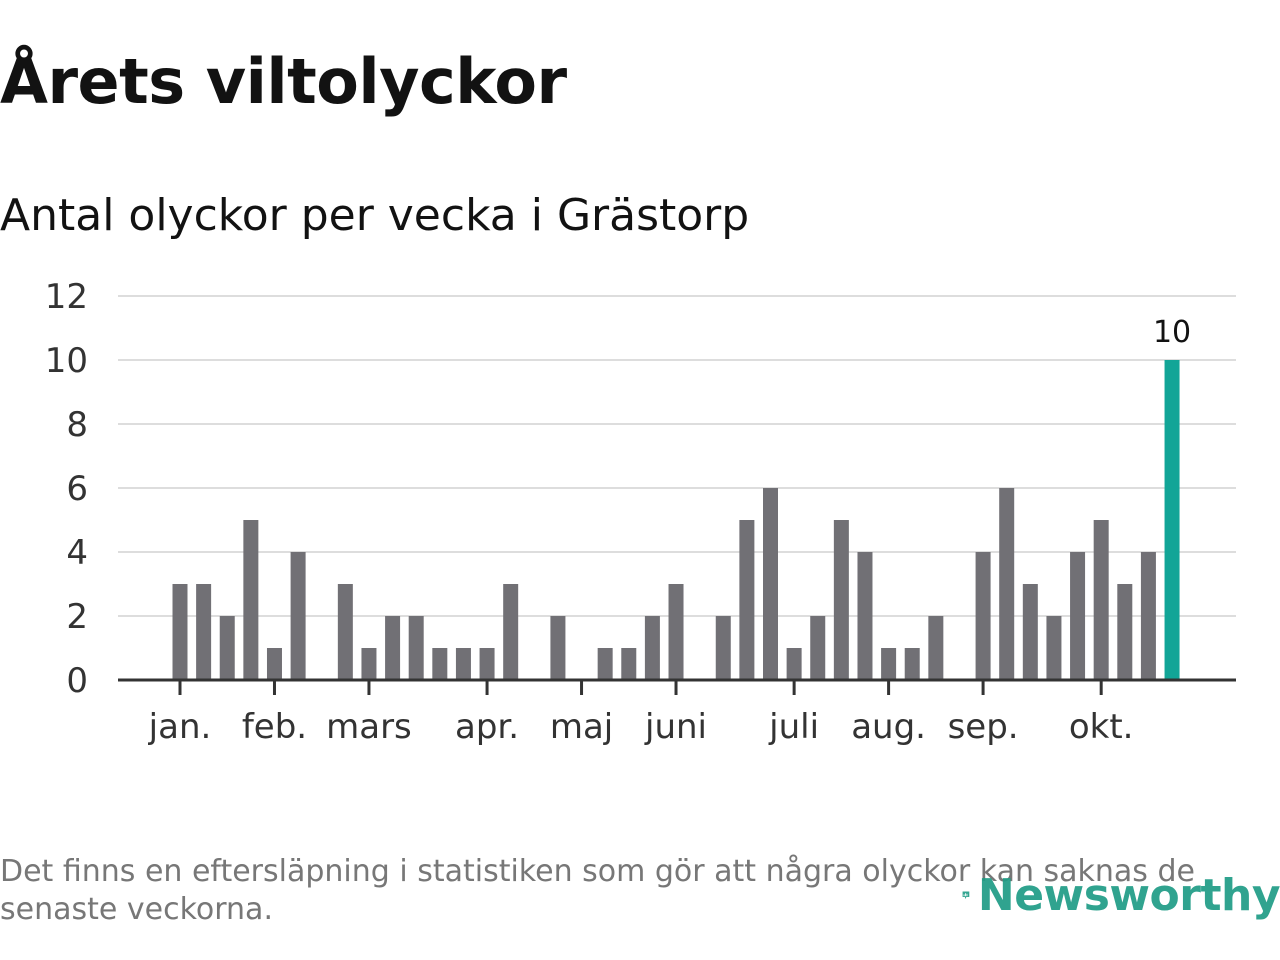 The height and width of the screenshot is (960, 1280). I want to click on newsworthy-logo: Newsworthy, so click(1121, 895).